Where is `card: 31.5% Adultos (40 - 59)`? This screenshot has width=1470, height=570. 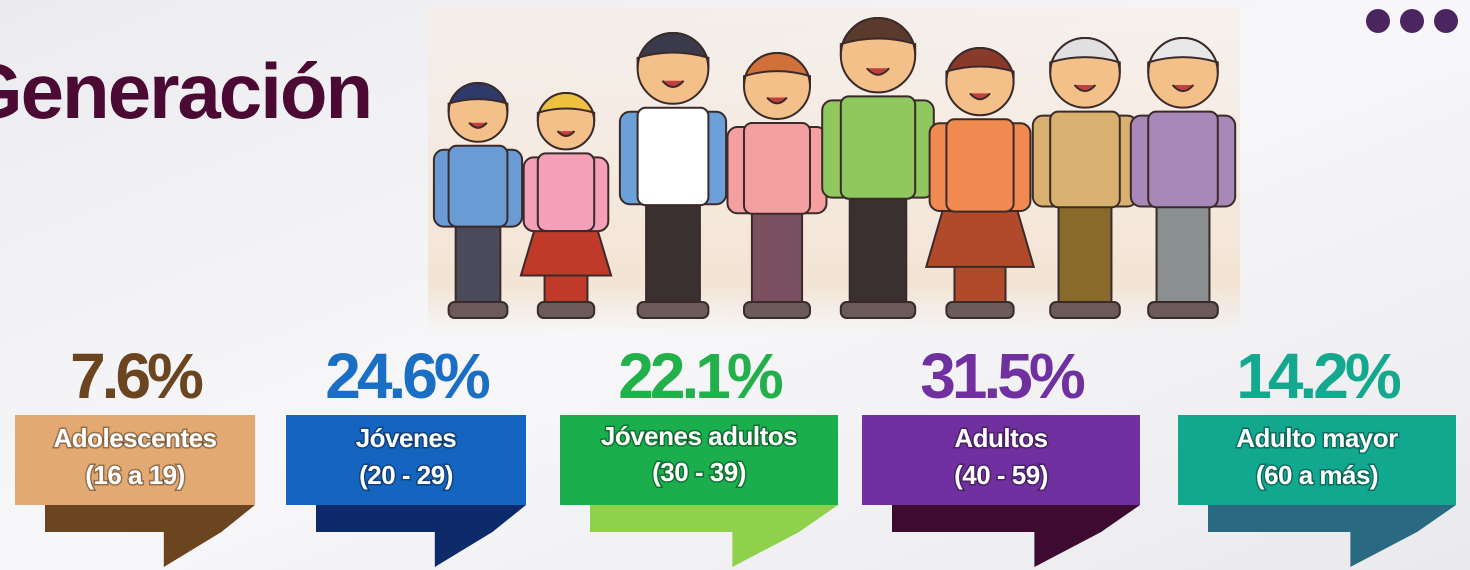 card: 31.5% Adultos (40 - 59) is located at coordinates (1001, 453).